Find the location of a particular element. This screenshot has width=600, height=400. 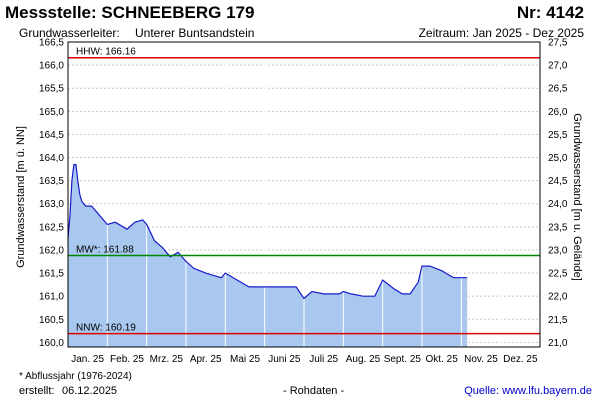

y-tick-label: 160,0 is located at coordinates (51, 343).